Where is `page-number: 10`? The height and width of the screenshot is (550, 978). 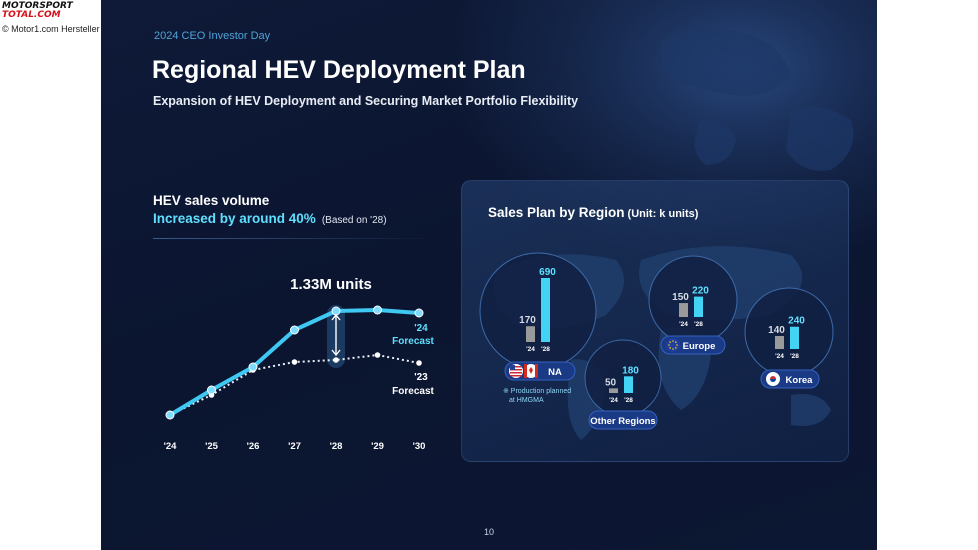 page-number: 10 is located at coordinates (489, 532).